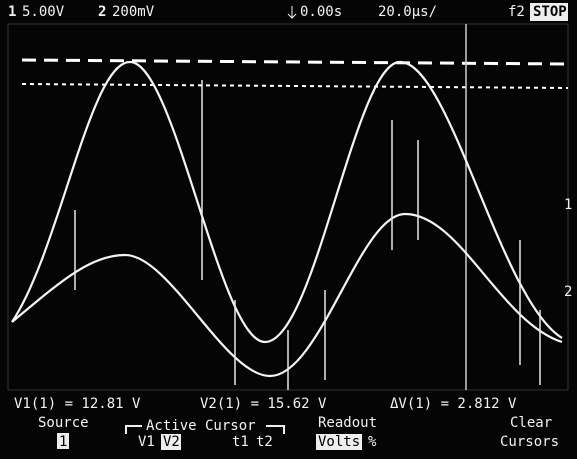 The width and height of the screenshot is (577, 459). What do you see at coordinates (102, 12) in the screenshot?
I see `ch2-number: 2` at bounding box center [102, 12].